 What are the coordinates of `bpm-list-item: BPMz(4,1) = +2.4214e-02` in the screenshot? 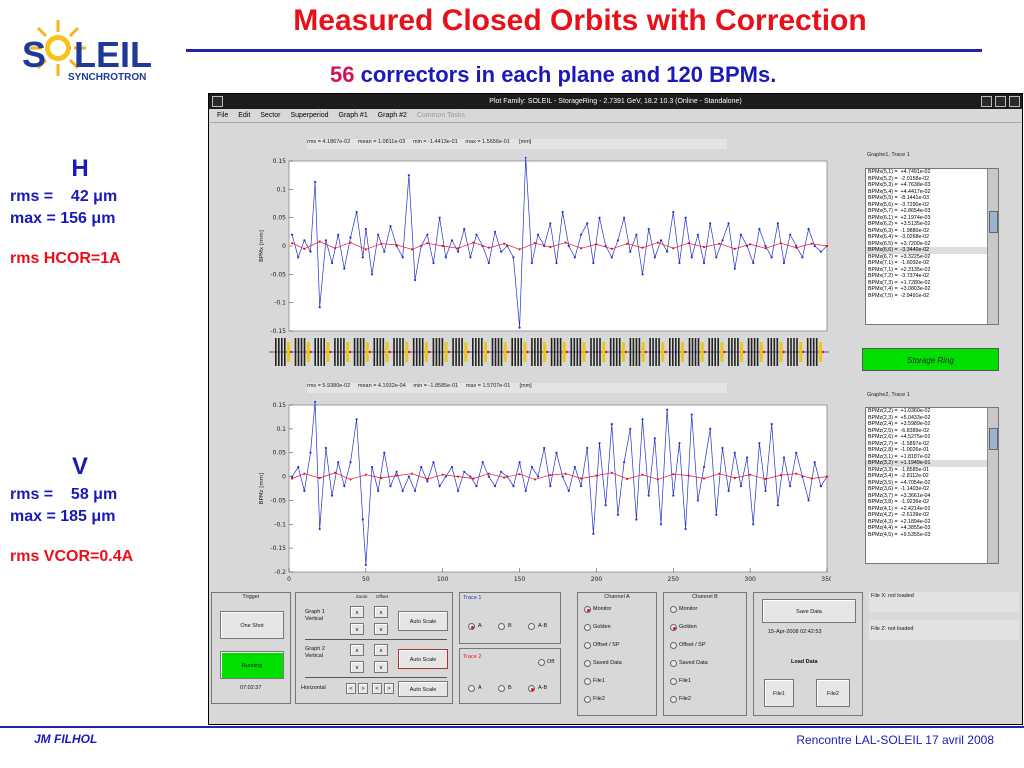 It's located at (899, 508).